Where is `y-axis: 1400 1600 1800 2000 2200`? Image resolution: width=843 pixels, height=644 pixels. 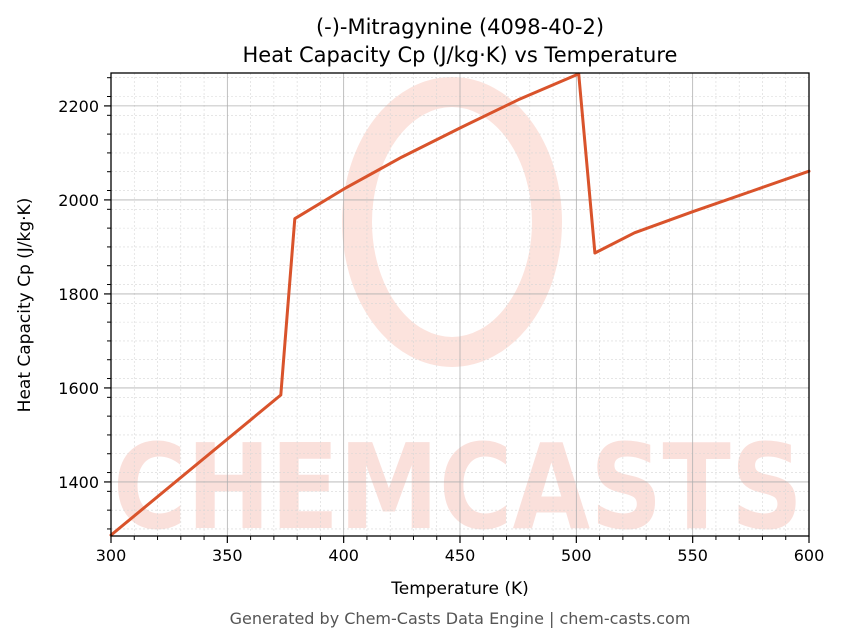
y-axis: 1400 1600 1800 2000 2200 is located at coordinates (84, 303).